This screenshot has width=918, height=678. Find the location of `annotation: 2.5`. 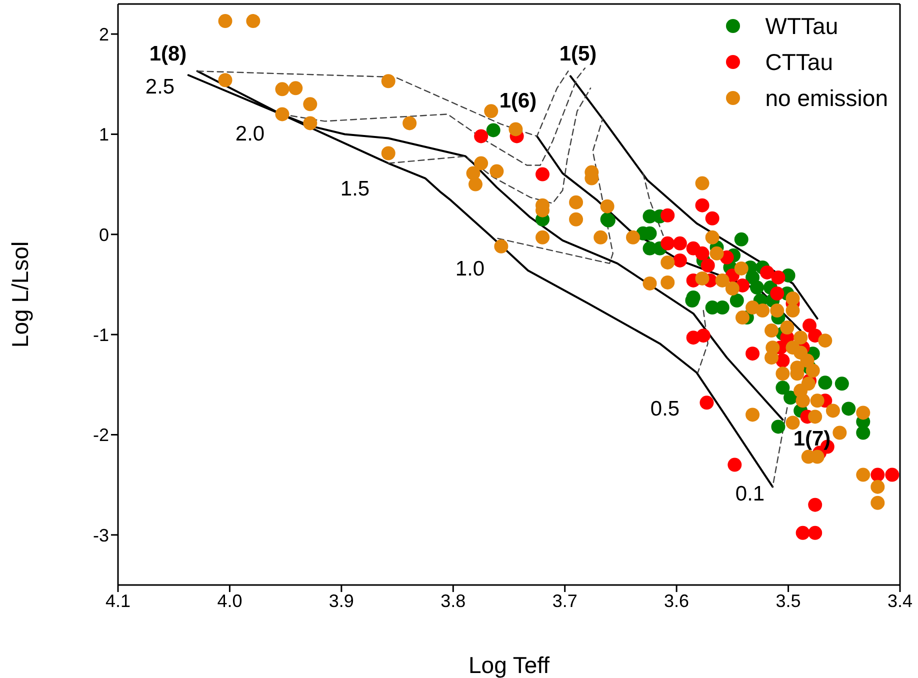

annotation: 2.5 is located at coordinates (160, 87).